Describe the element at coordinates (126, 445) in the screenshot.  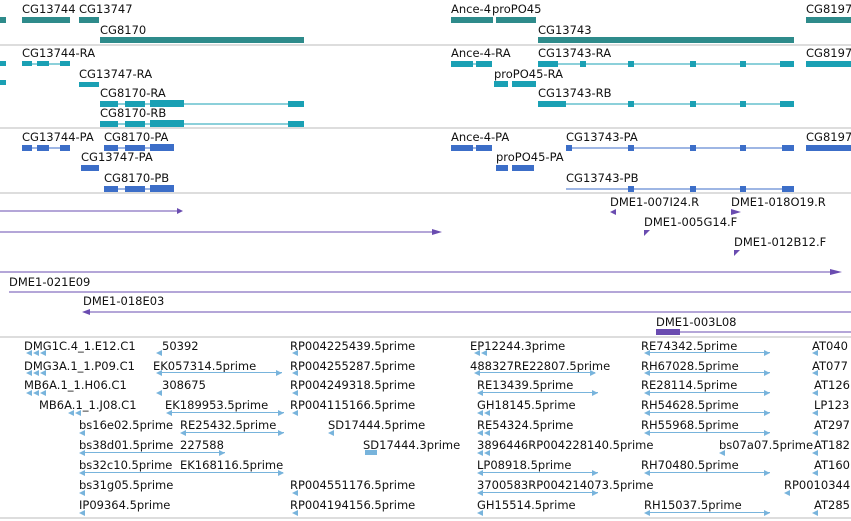
I see `est-label: bs38d01.5prime` at that location.